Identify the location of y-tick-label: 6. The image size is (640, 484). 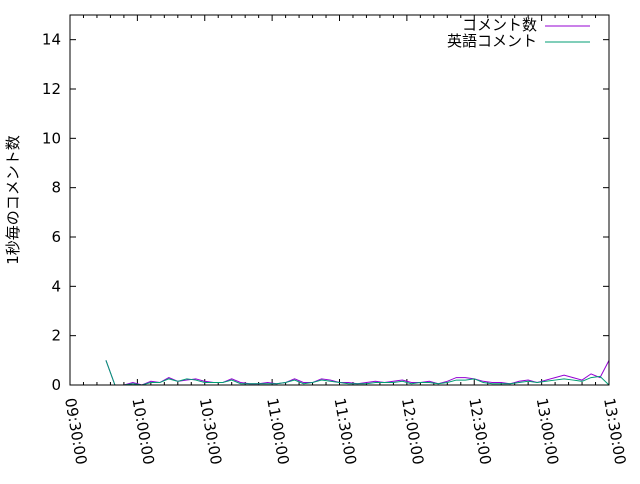
(56, 237).